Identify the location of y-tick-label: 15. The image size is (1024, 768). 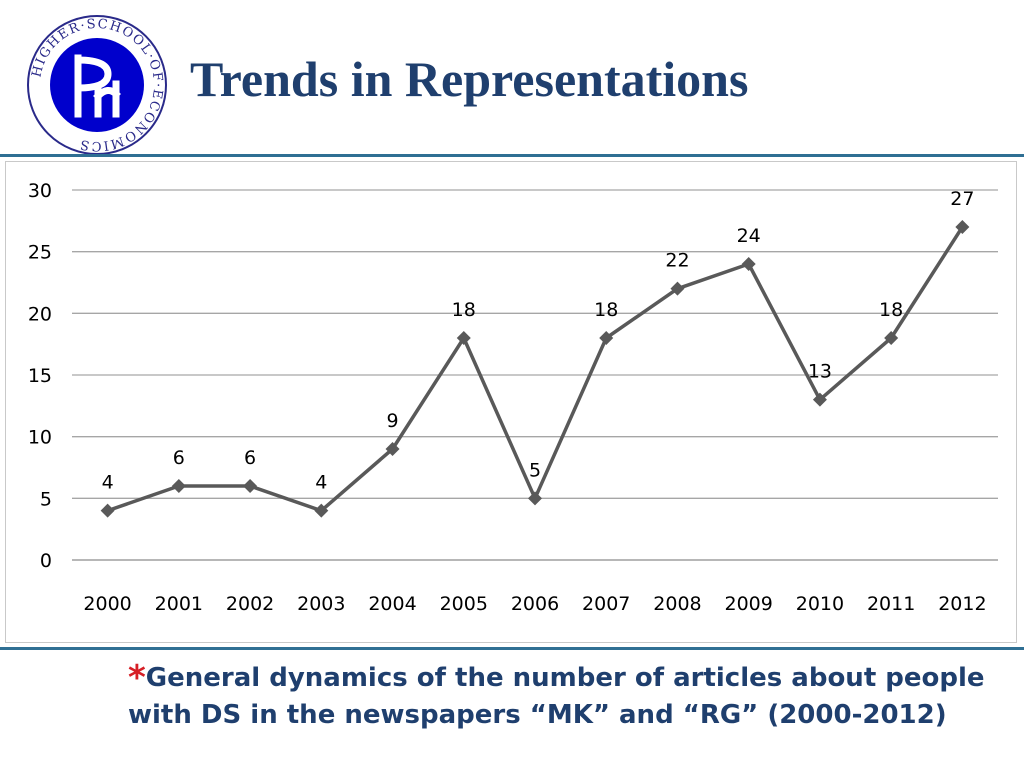
(40, 376).